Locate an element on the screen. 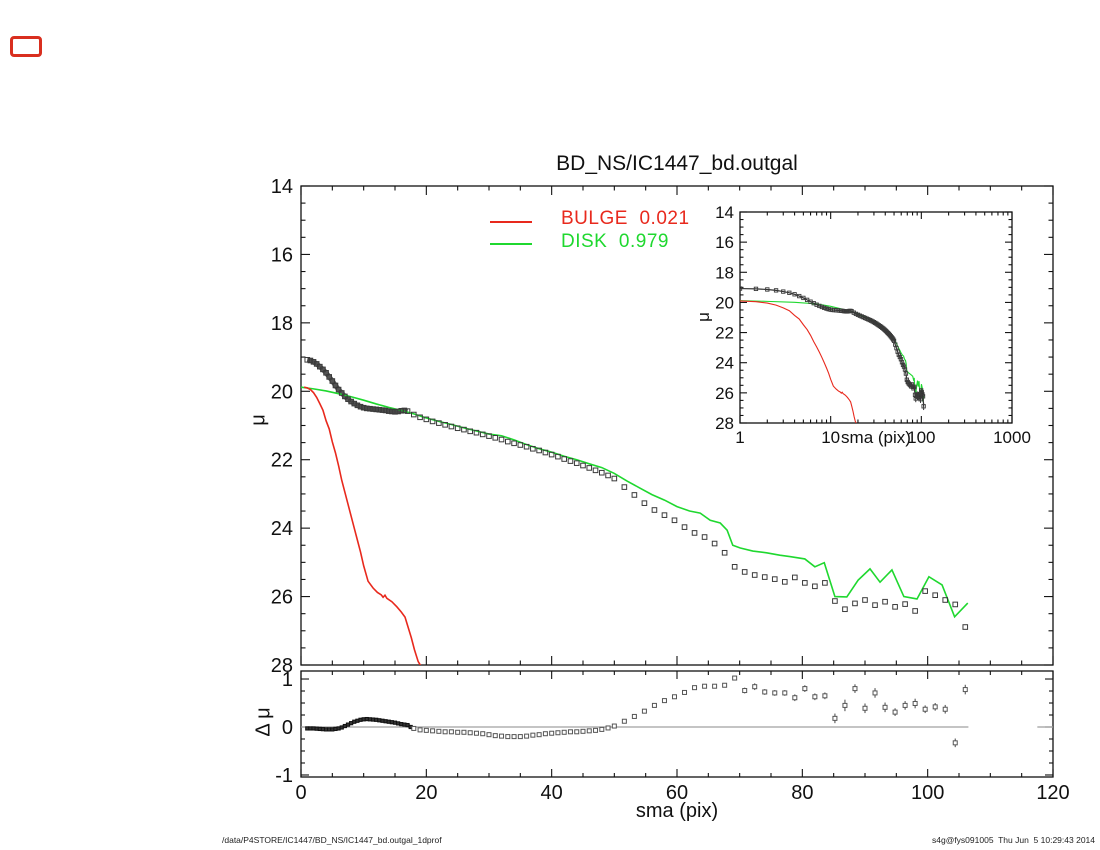  bulge-legend-label: BULGE 0.021 is located at coordinates (625, 218).